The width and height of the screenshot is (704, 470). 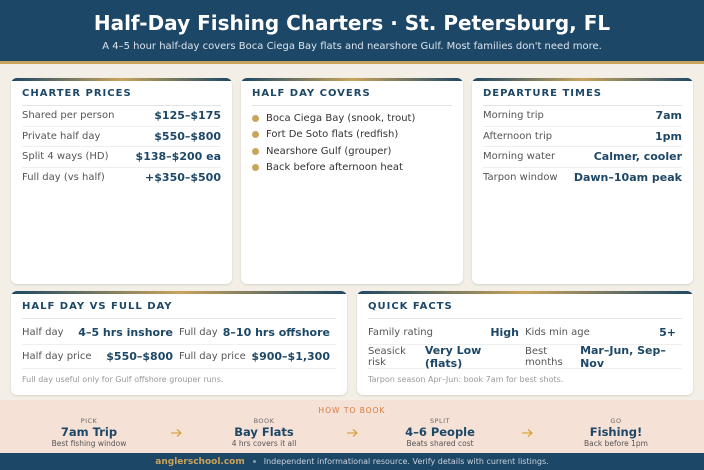 I want to click on label: Split 4 ways (HD), so click(x=65, y=157).